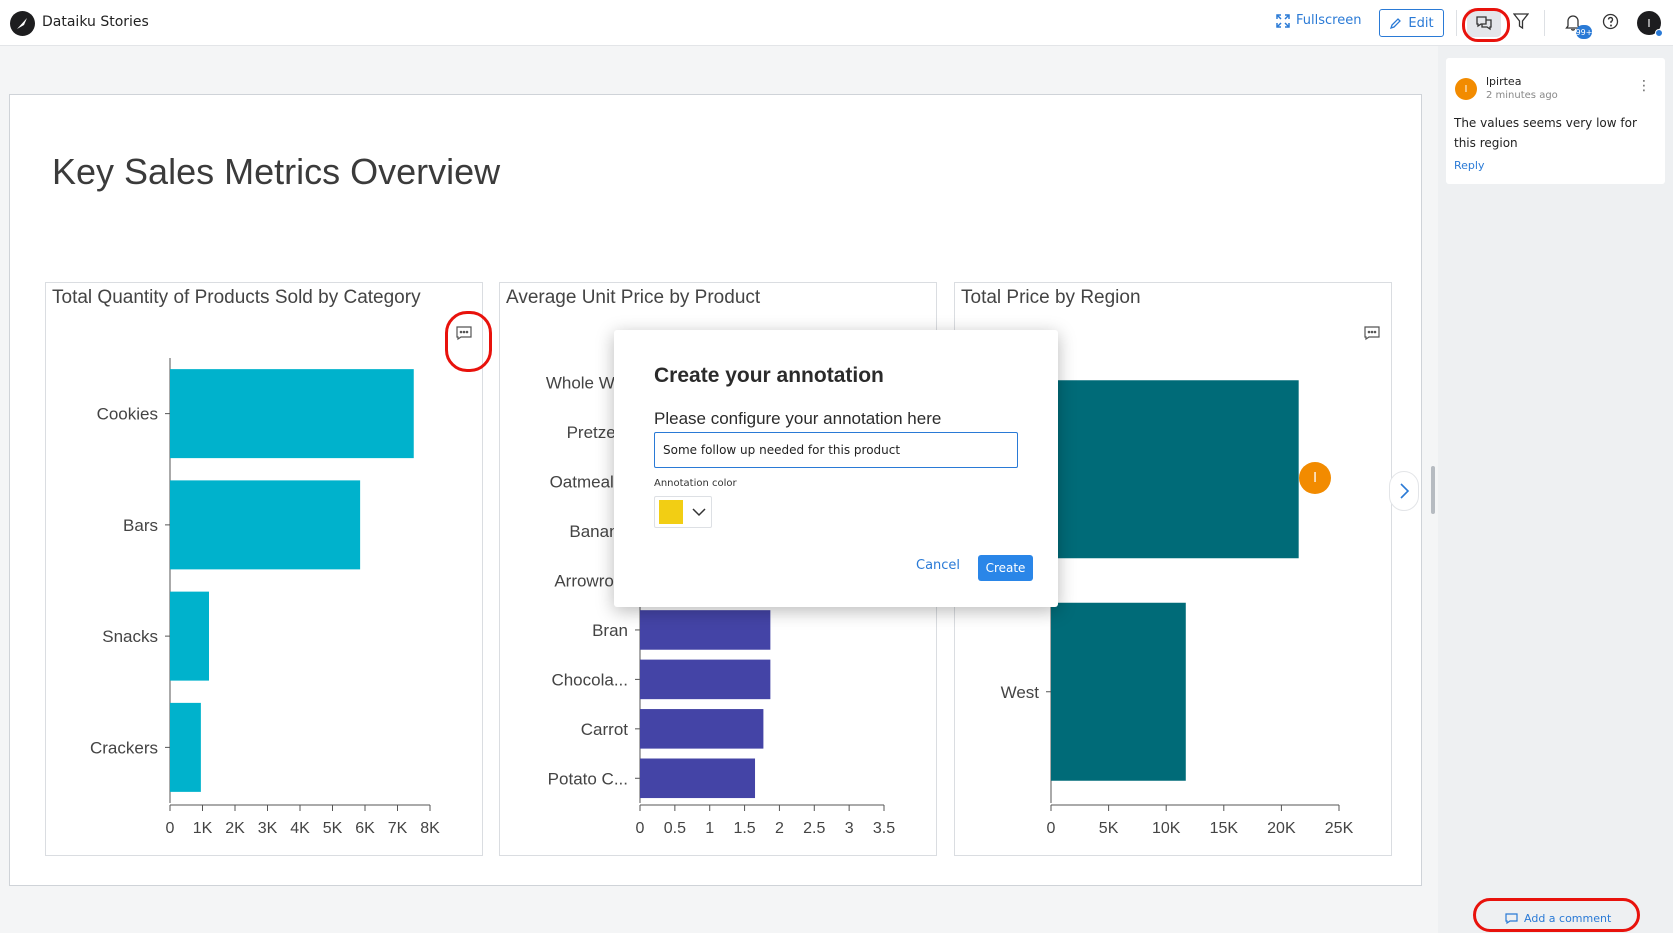 The width and height of the screenshot is (1673, 933). Describe the element at coordinates (1020, 692) in the screenshot. I see `category-label: West` at that location.